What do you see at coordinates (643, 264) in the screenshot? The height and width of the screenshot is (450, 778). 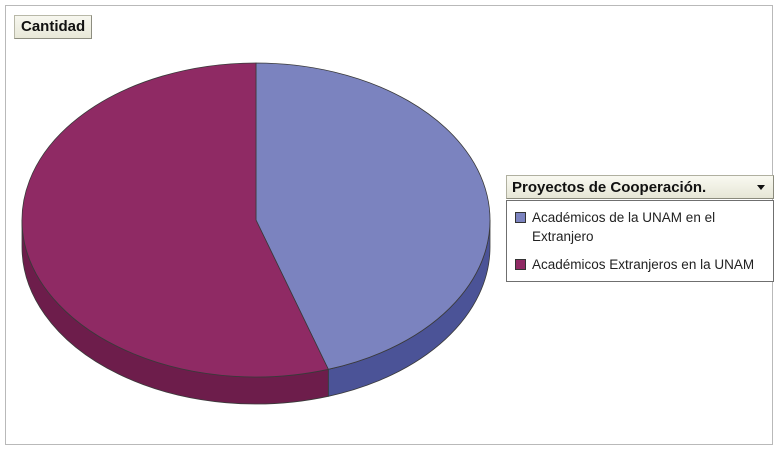 I see `legend-label: Académicos Extranjeros en la UNAM` at bounding box center [643, 264].